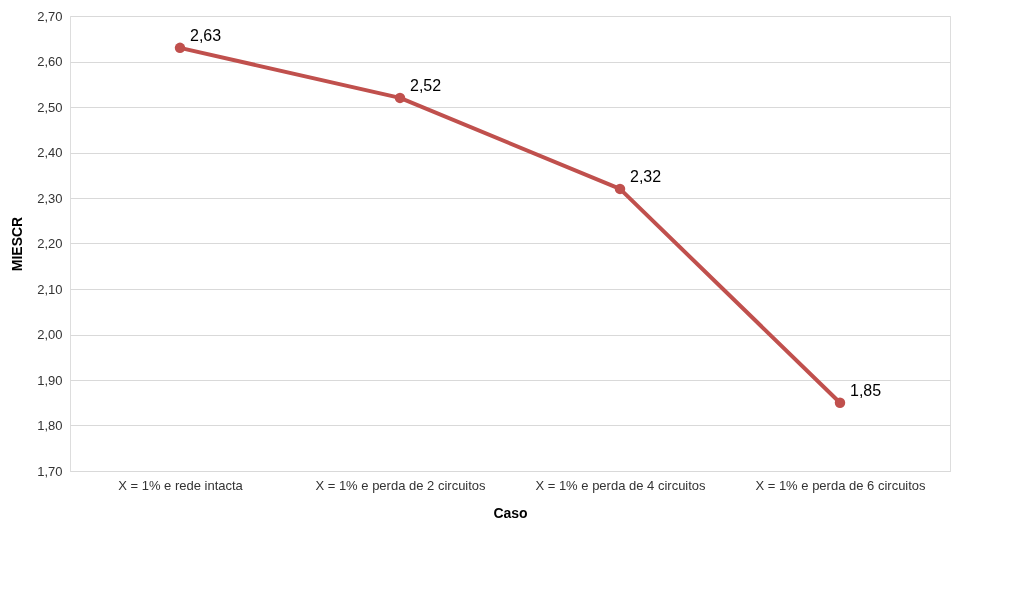 The image size is (1031, 612). What do you see at coordinates (841, 485) in the screenshot?
I see `x-tick-label: X = 1% e perda de 6 circuitos` at bounding box center [841, 485].